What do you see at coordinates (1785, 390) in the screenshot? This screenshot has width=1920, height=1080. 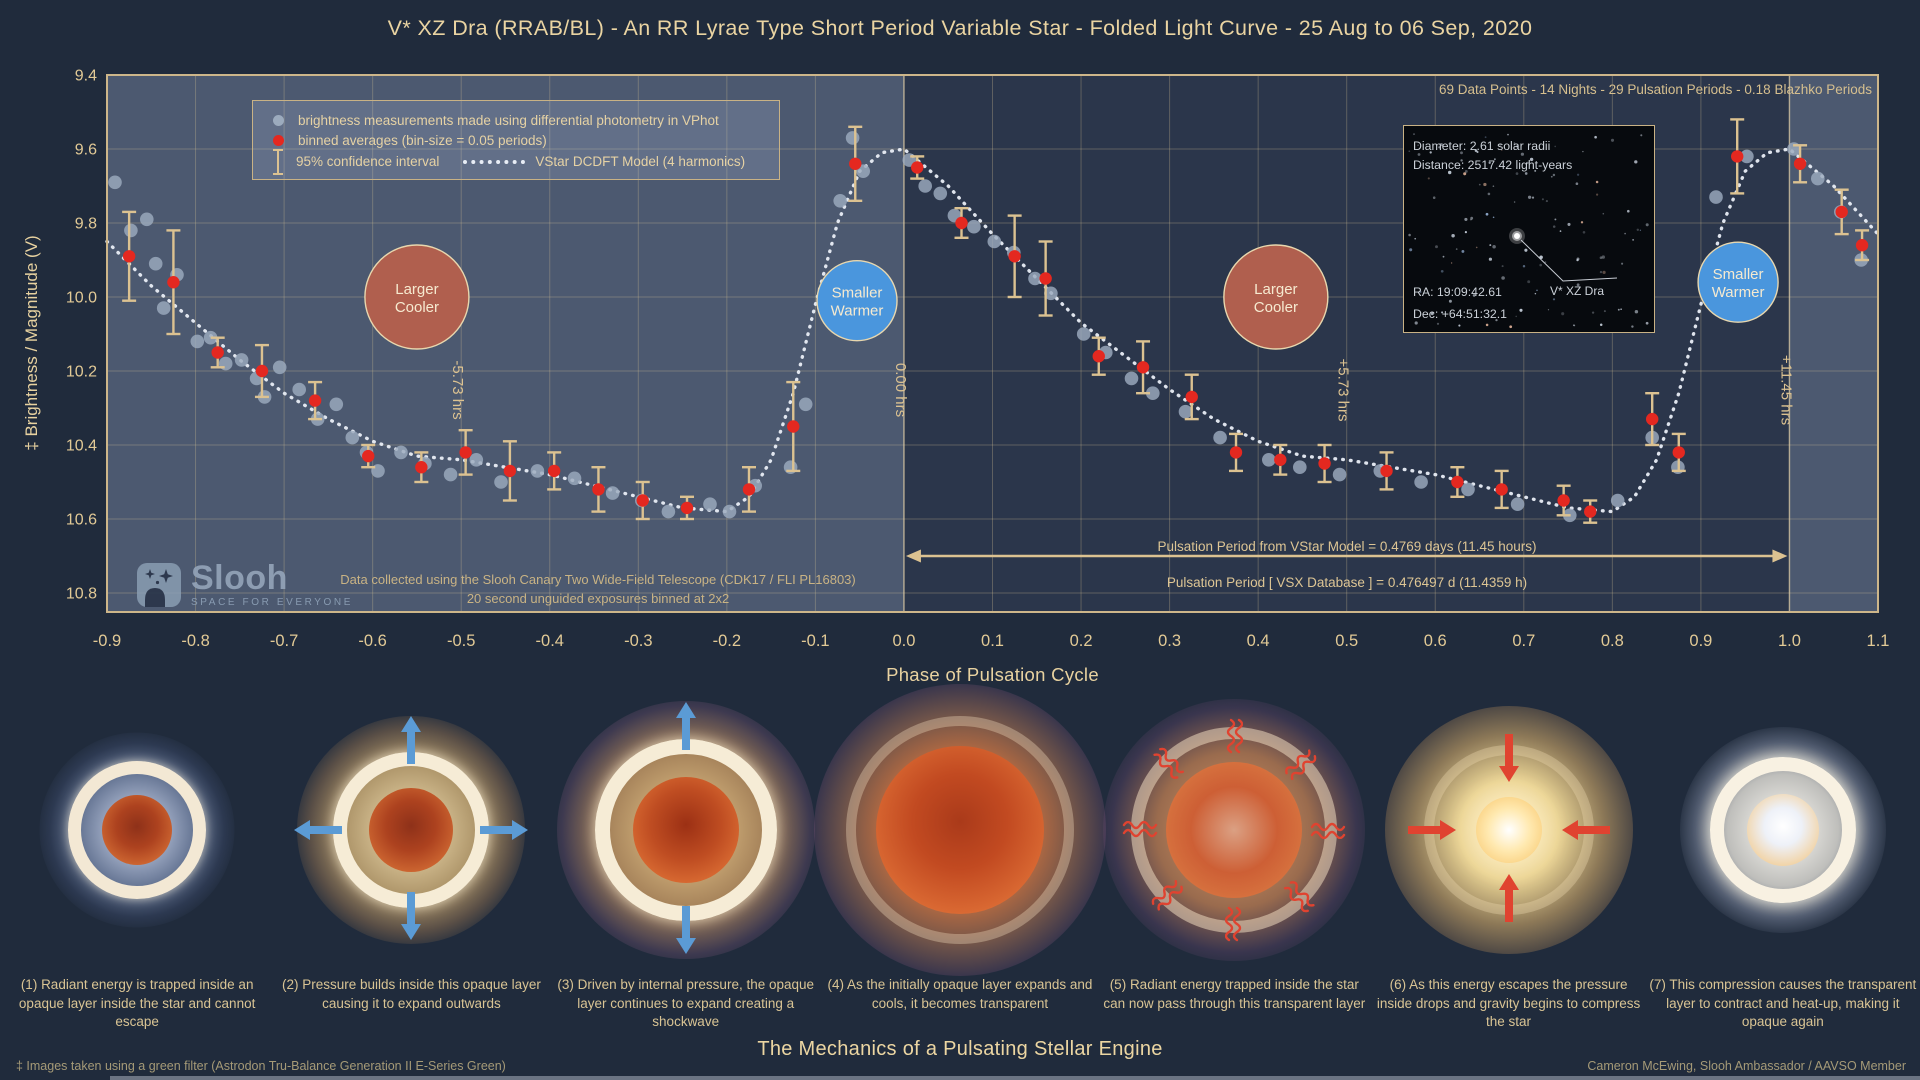 I see `hour-offset-label: +11.45 hrs` at bounding box center [1785, 390].